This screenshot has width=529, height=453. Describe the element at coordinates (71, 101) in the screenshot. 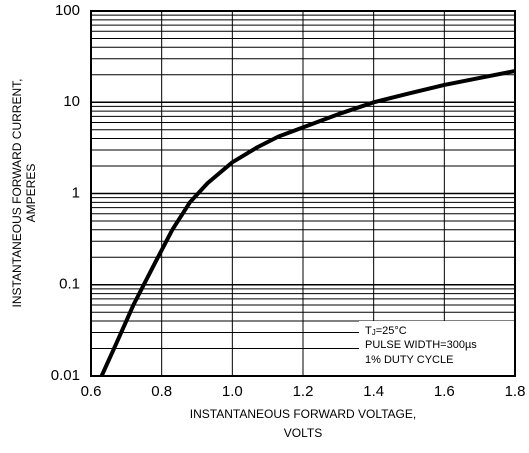

I see `y-tick-label: 10` at that location.